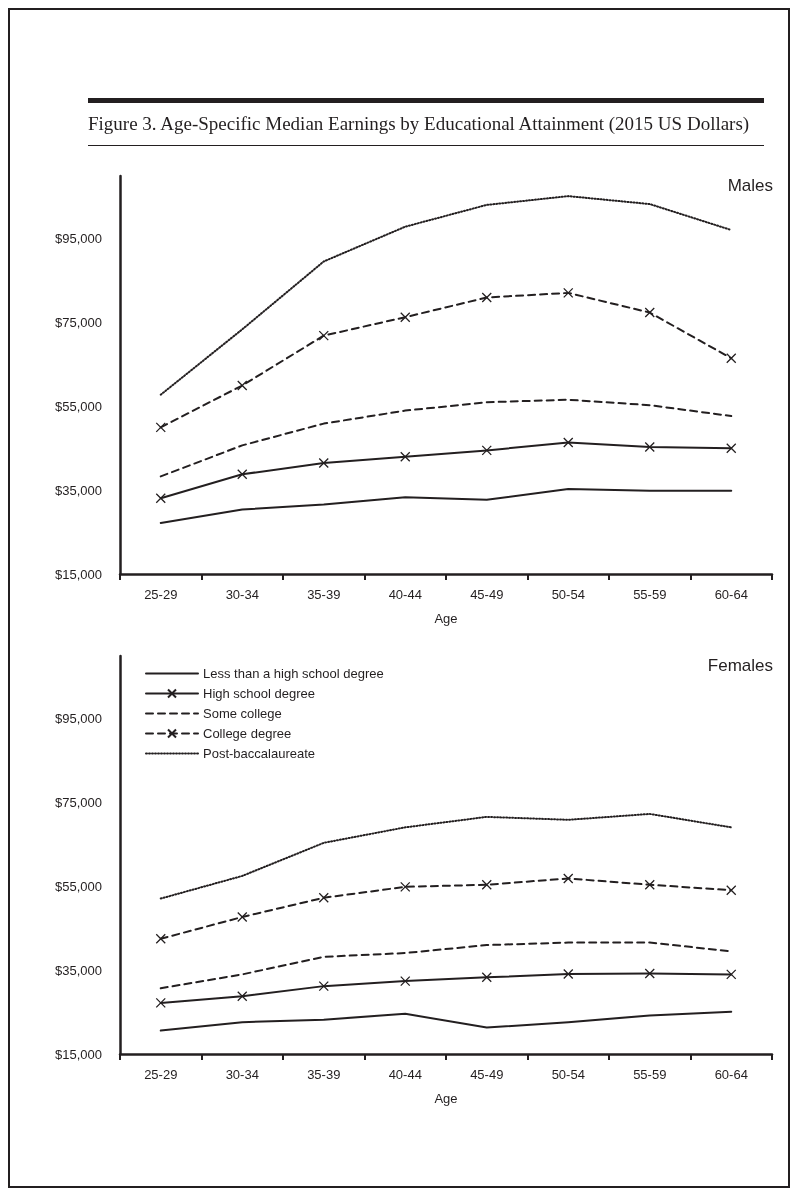  I want to click on chart-subtitle: Males, so click(750, 185).